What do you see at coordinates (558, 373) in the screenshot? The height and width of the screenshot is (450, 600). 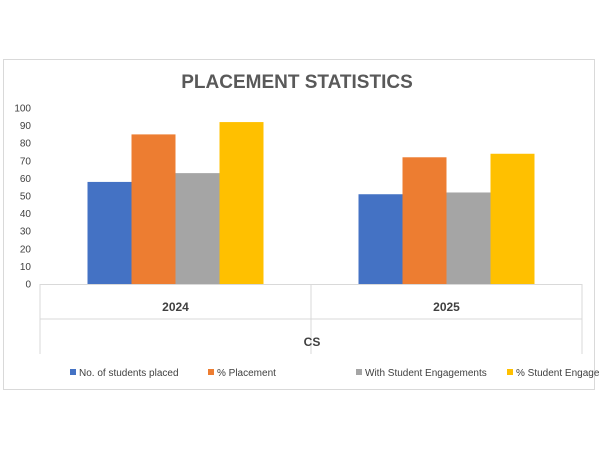 I see `legend-label-4: % Student Engagement` at bounding box center [558, 373].